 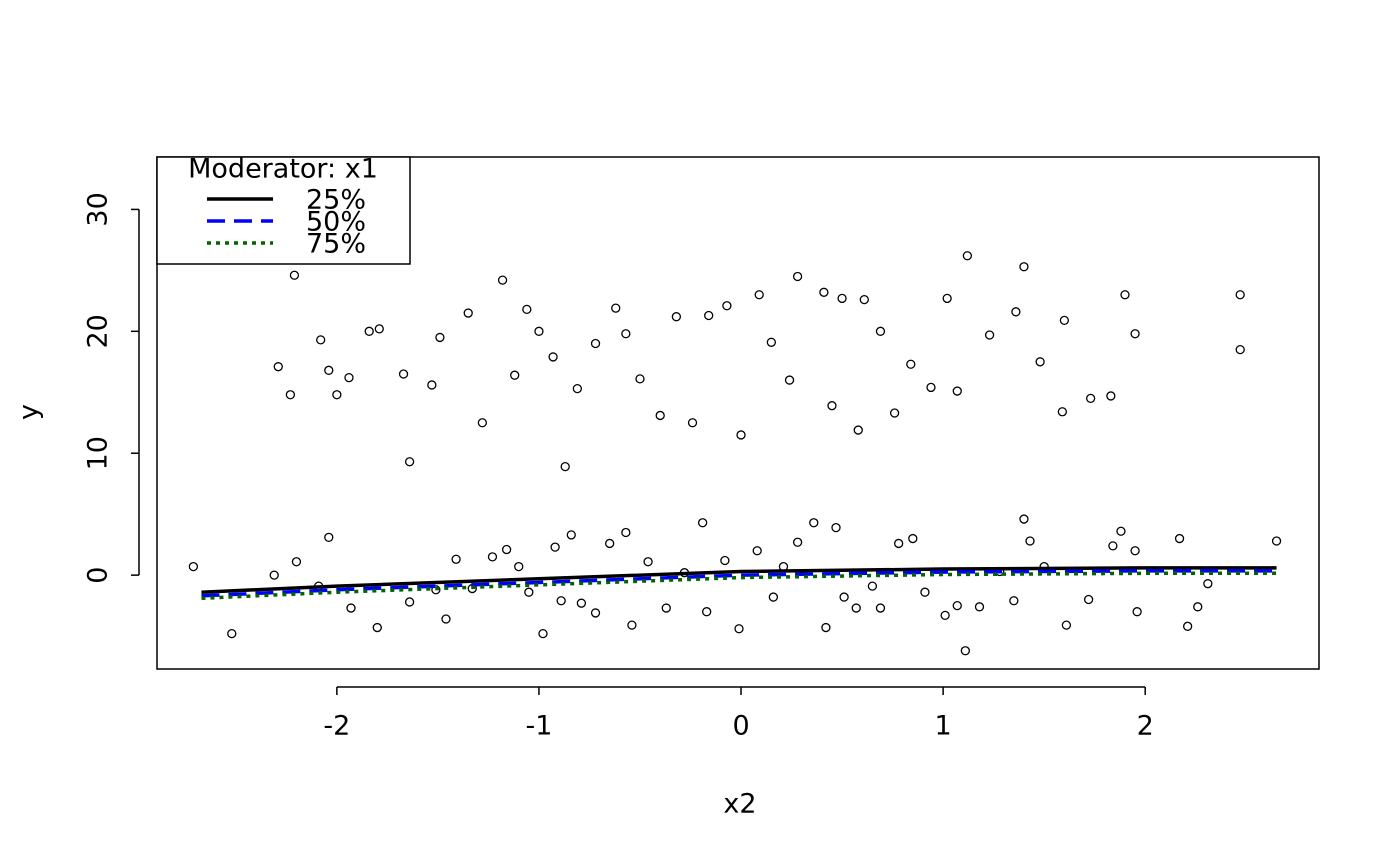 I want to click on x-tick-label: 2, so click(x=1145, y=726).